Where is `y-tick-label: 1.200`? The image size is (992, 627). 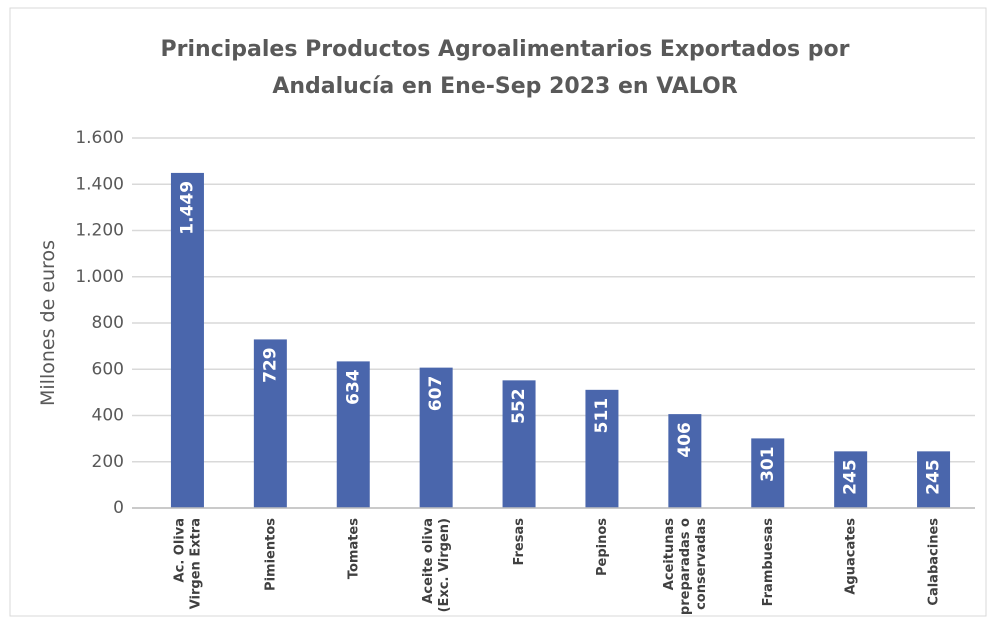 y-tick-label: 1.200 is located at coordinates (99, 231).